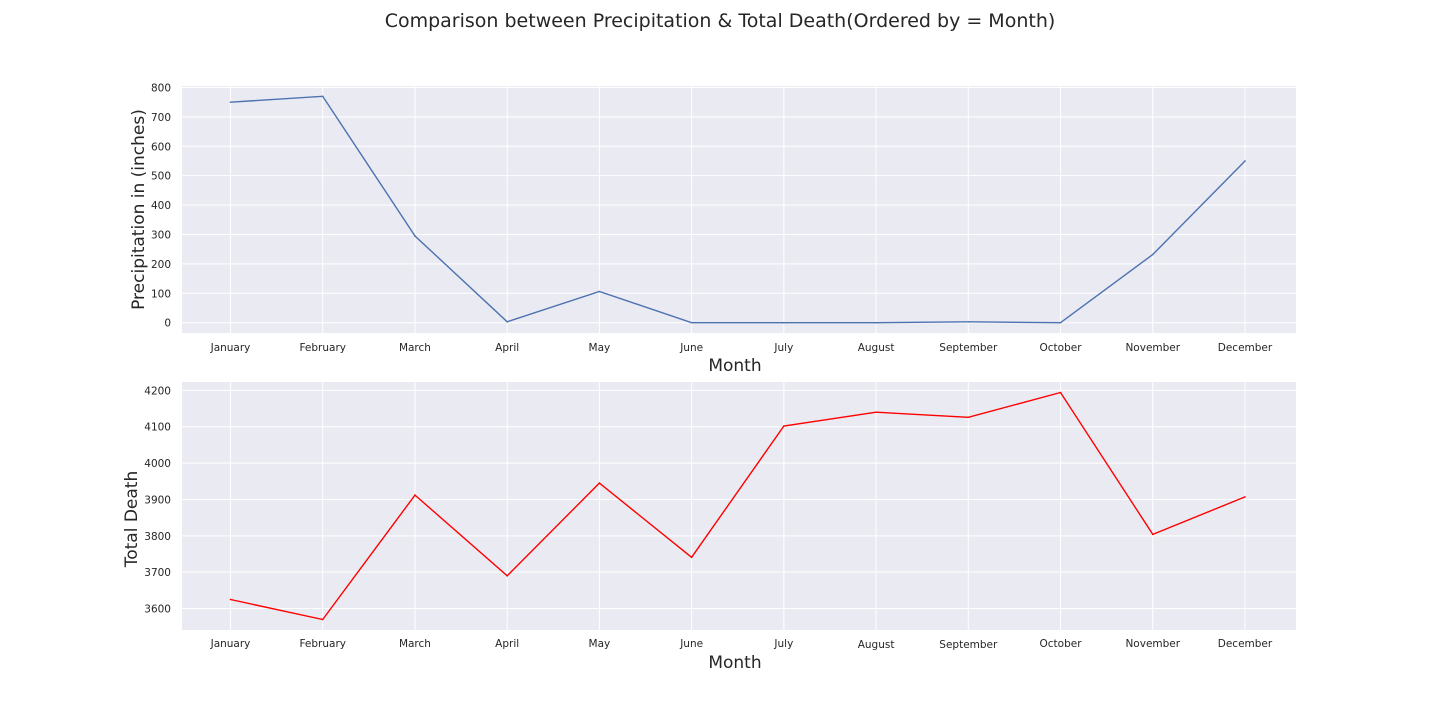 This screenshot has width=1440, height=720. Describe the element at coordinates (161, 118) in the screenshot. I see `y-tick-label: 700` at that location.